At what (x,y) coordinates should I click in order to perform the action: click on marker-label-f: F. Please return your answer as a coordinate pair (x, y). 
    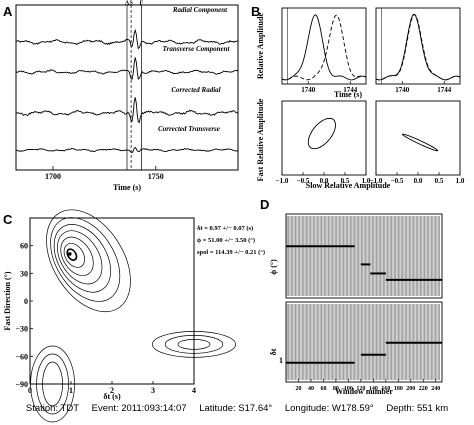
    Looking at the image, I should click on (142, 4).